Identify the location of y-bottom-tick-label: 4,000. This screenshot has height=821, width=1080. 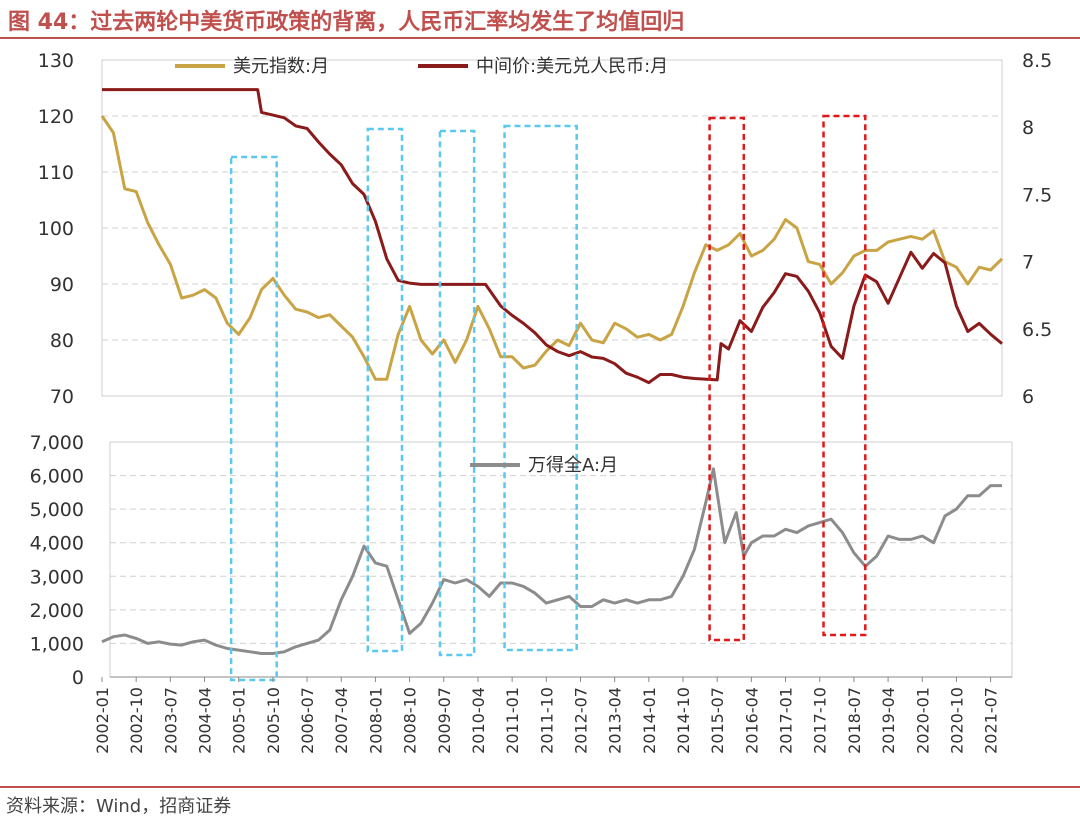
(57, 544).